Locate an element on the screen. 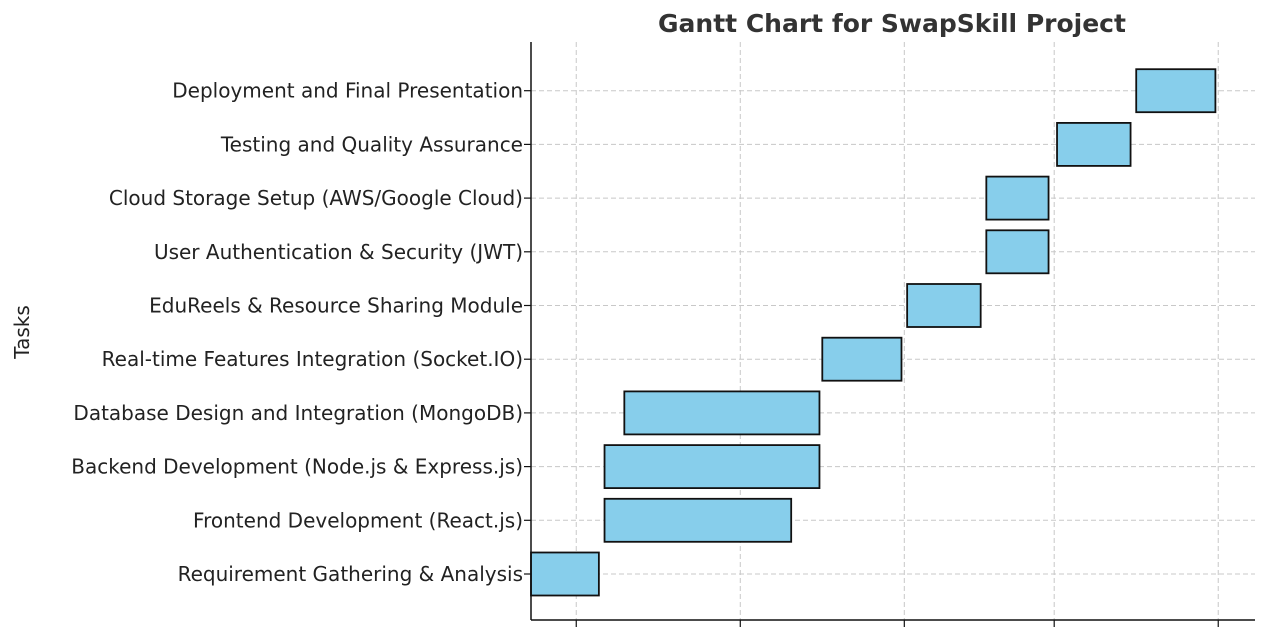 This screenshot has width=1280, height=633. task-label: Frontend Development (React.js) is located at coordinates (358, 520).